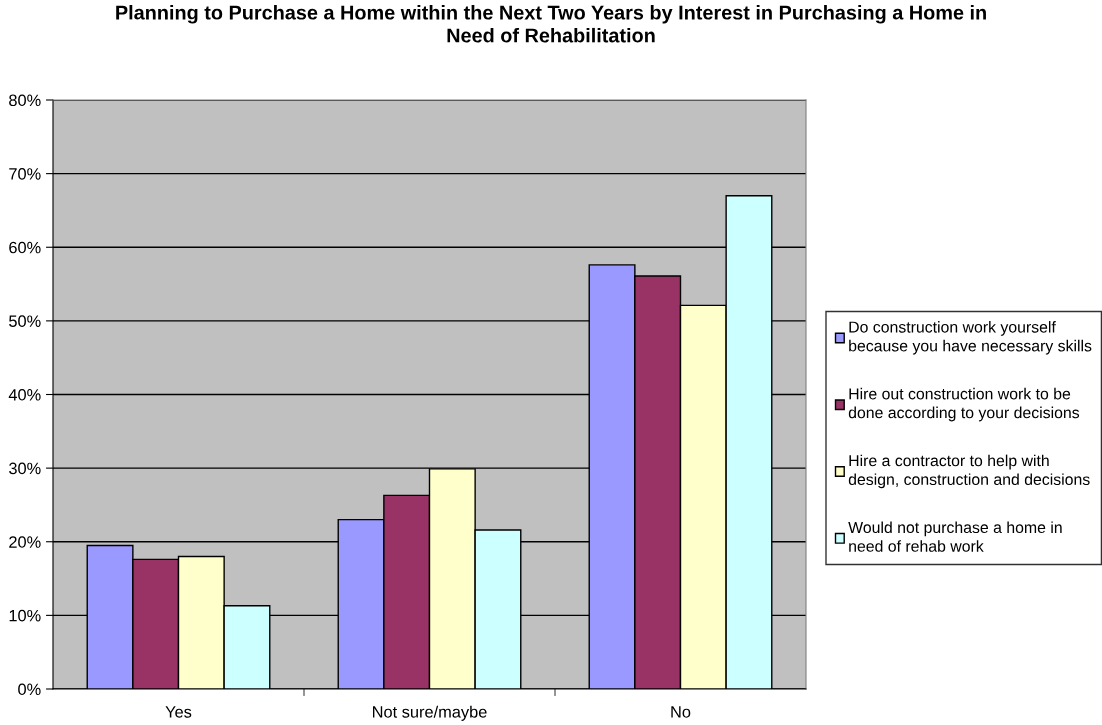 The height and width of the screenshot is (725, 1102). What do you see at coordinates (178, 712) in the screenshot?
I see `x-tick-label: Yes` at bounding box center [178, 712].